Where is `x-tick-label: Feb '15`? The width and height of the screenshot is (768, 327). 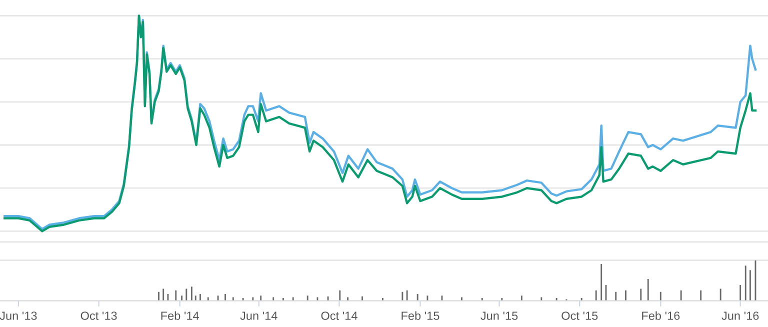
x-tick-label: Feb '15 is located at coordinates (421, 315).